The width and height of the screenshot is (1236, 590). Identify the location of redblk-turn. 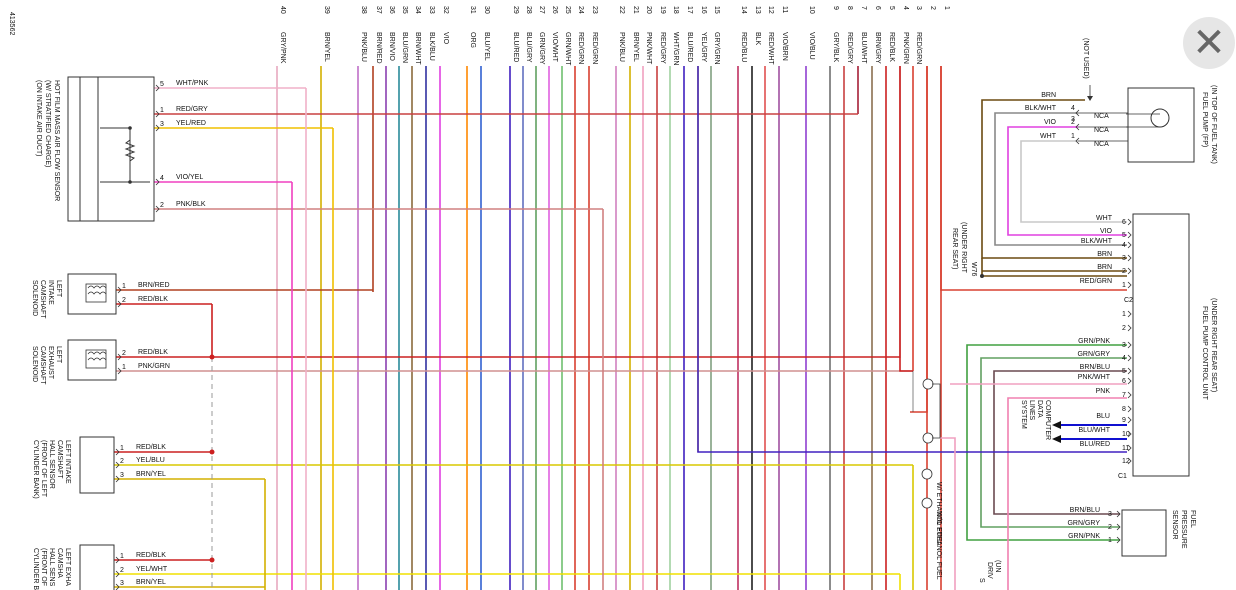
(906, 219).